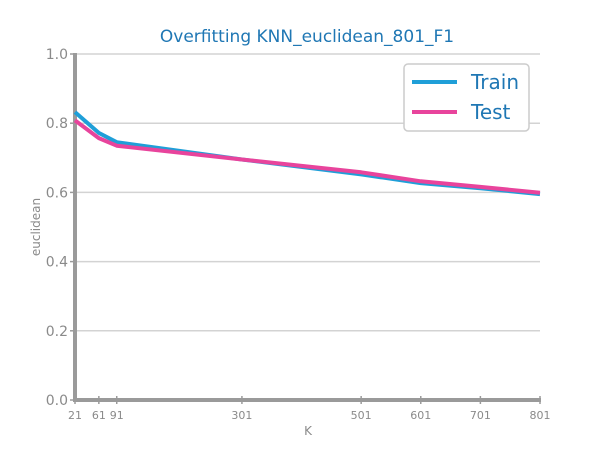  I want to click on y-tick-label: 0.6, so click(57, 193).